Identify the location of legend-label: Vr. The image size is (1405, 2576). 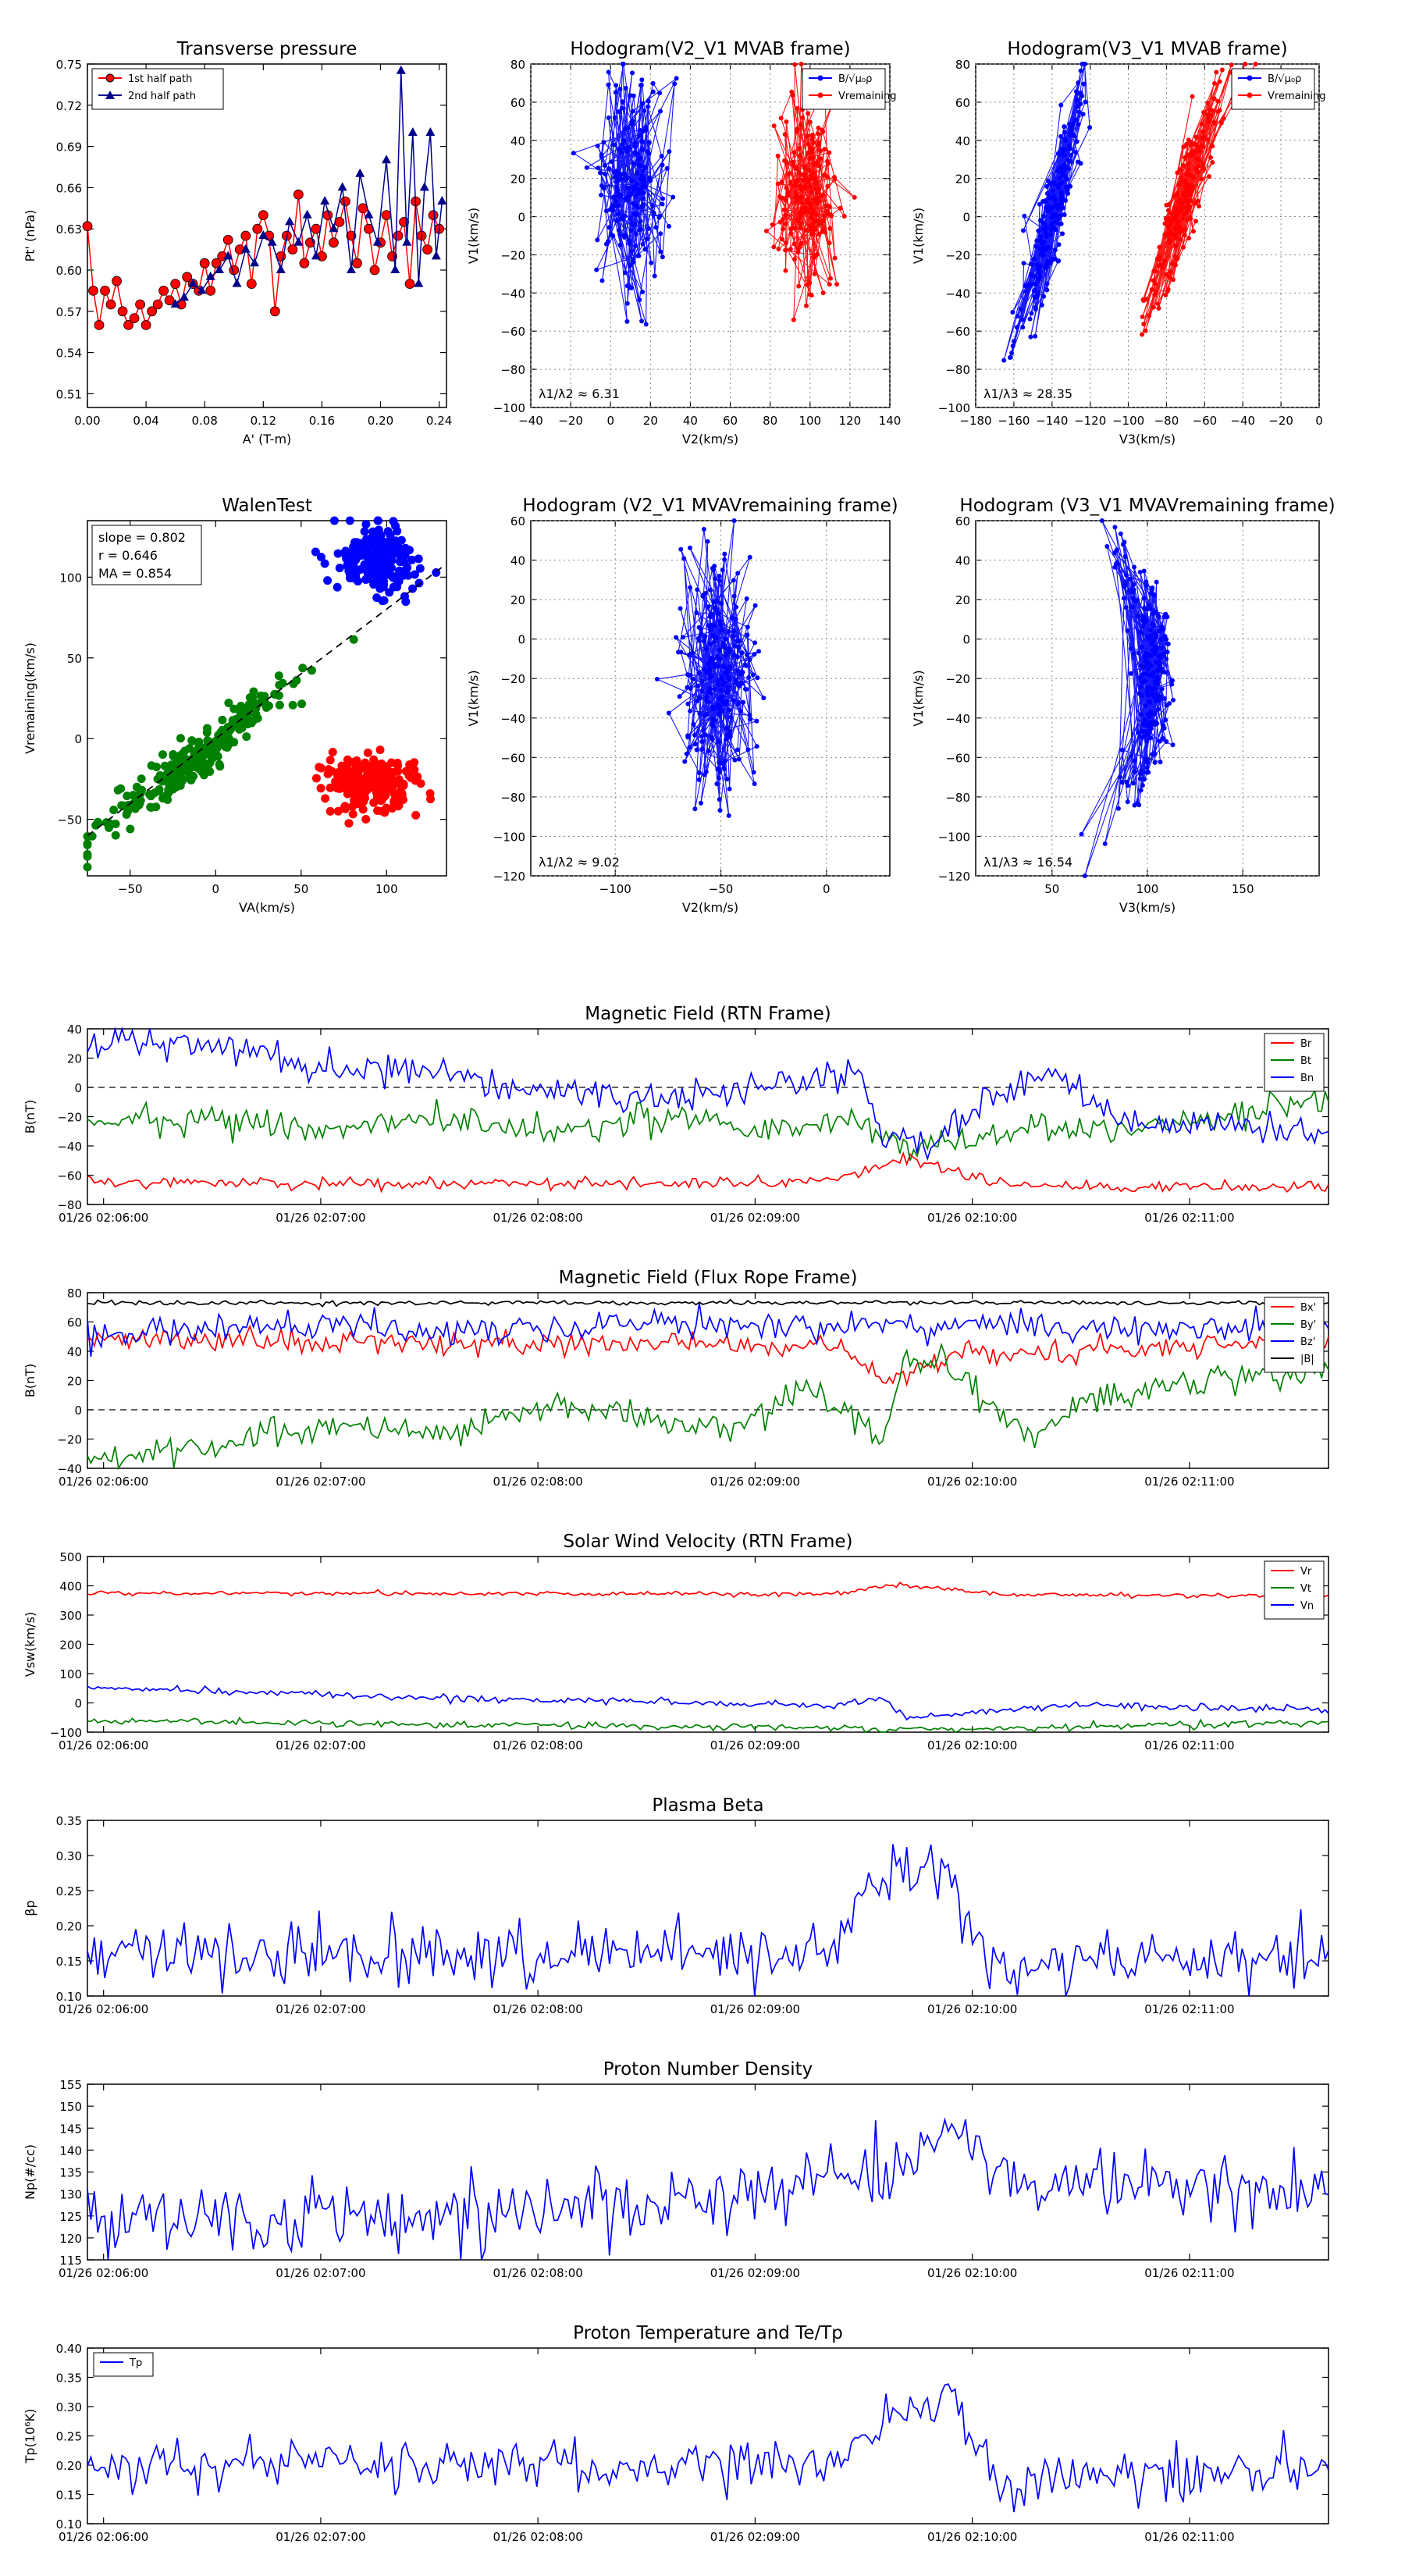
(1306, 1572).